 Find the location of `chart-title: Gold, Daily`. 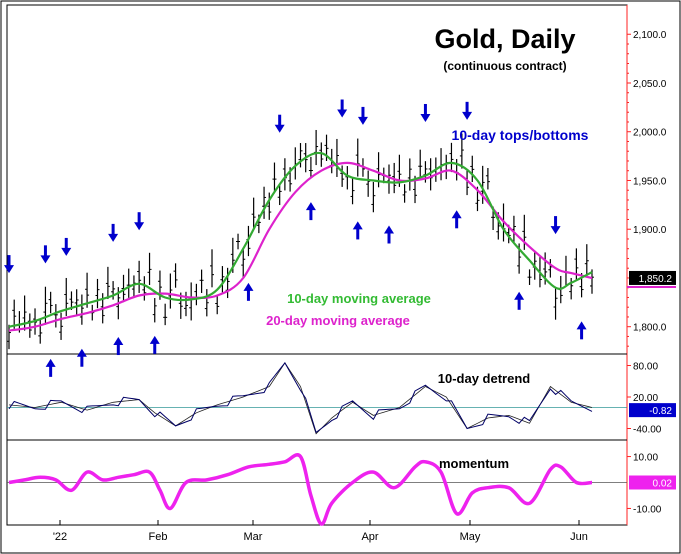

chart-title: Gold, Daily is located at coordinates (504, 39).